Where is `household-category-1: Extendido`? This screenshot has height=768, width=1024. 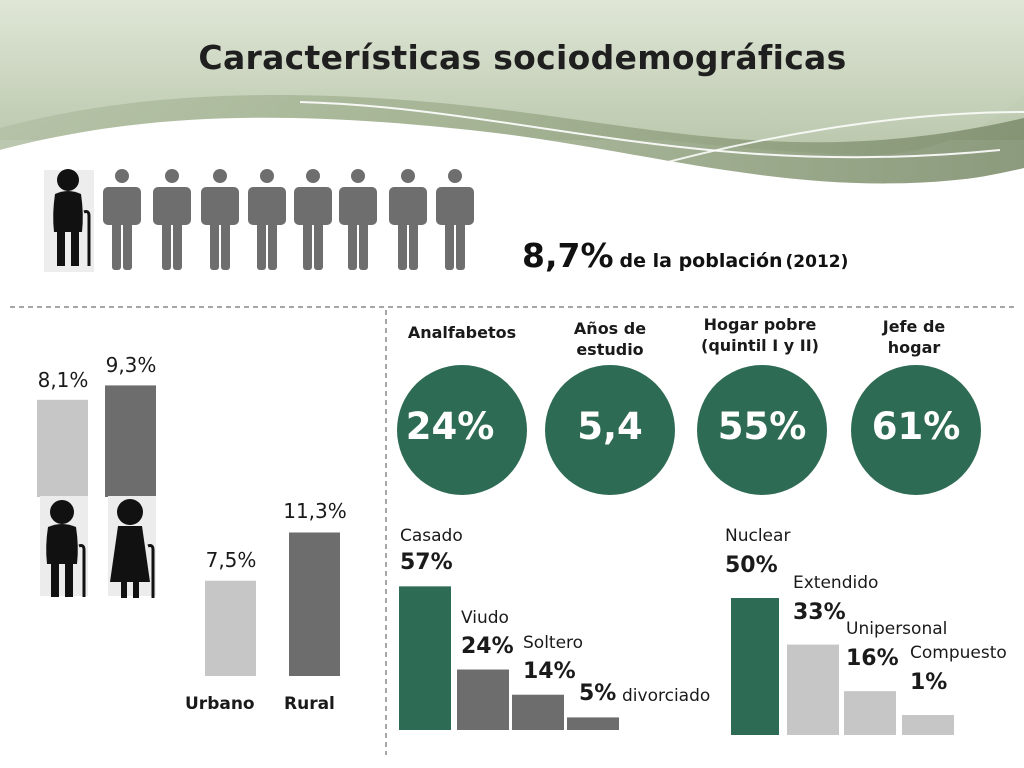 household-category-1: Extendido is located at coordinates (836, 582).